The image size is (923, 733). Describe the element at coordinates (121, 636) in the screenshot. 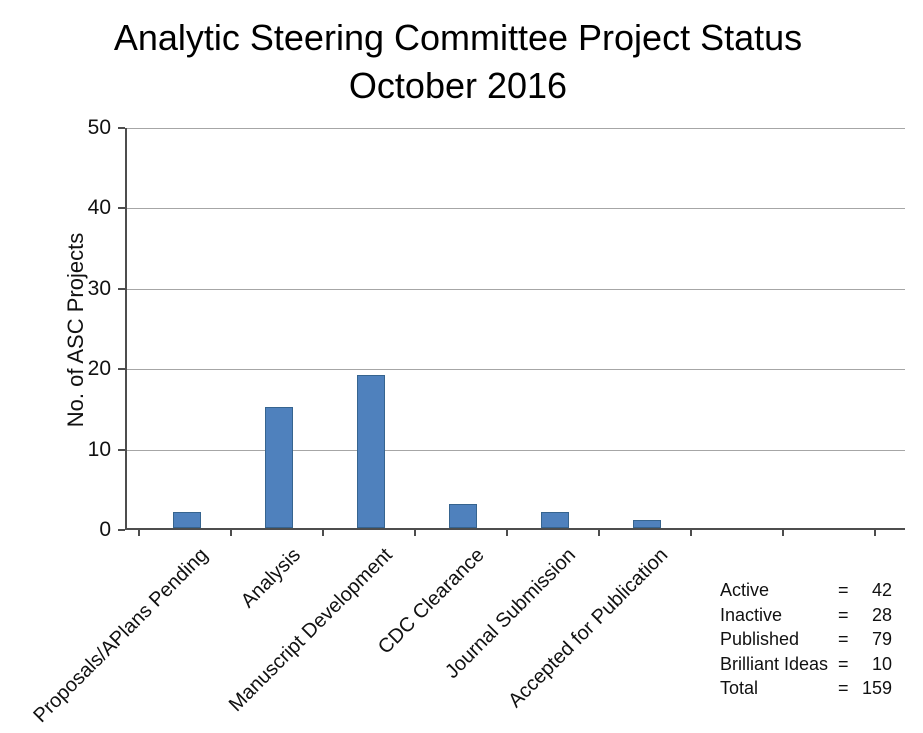

I see `x-axis-label: Proposals/APlans Pending` at that location.